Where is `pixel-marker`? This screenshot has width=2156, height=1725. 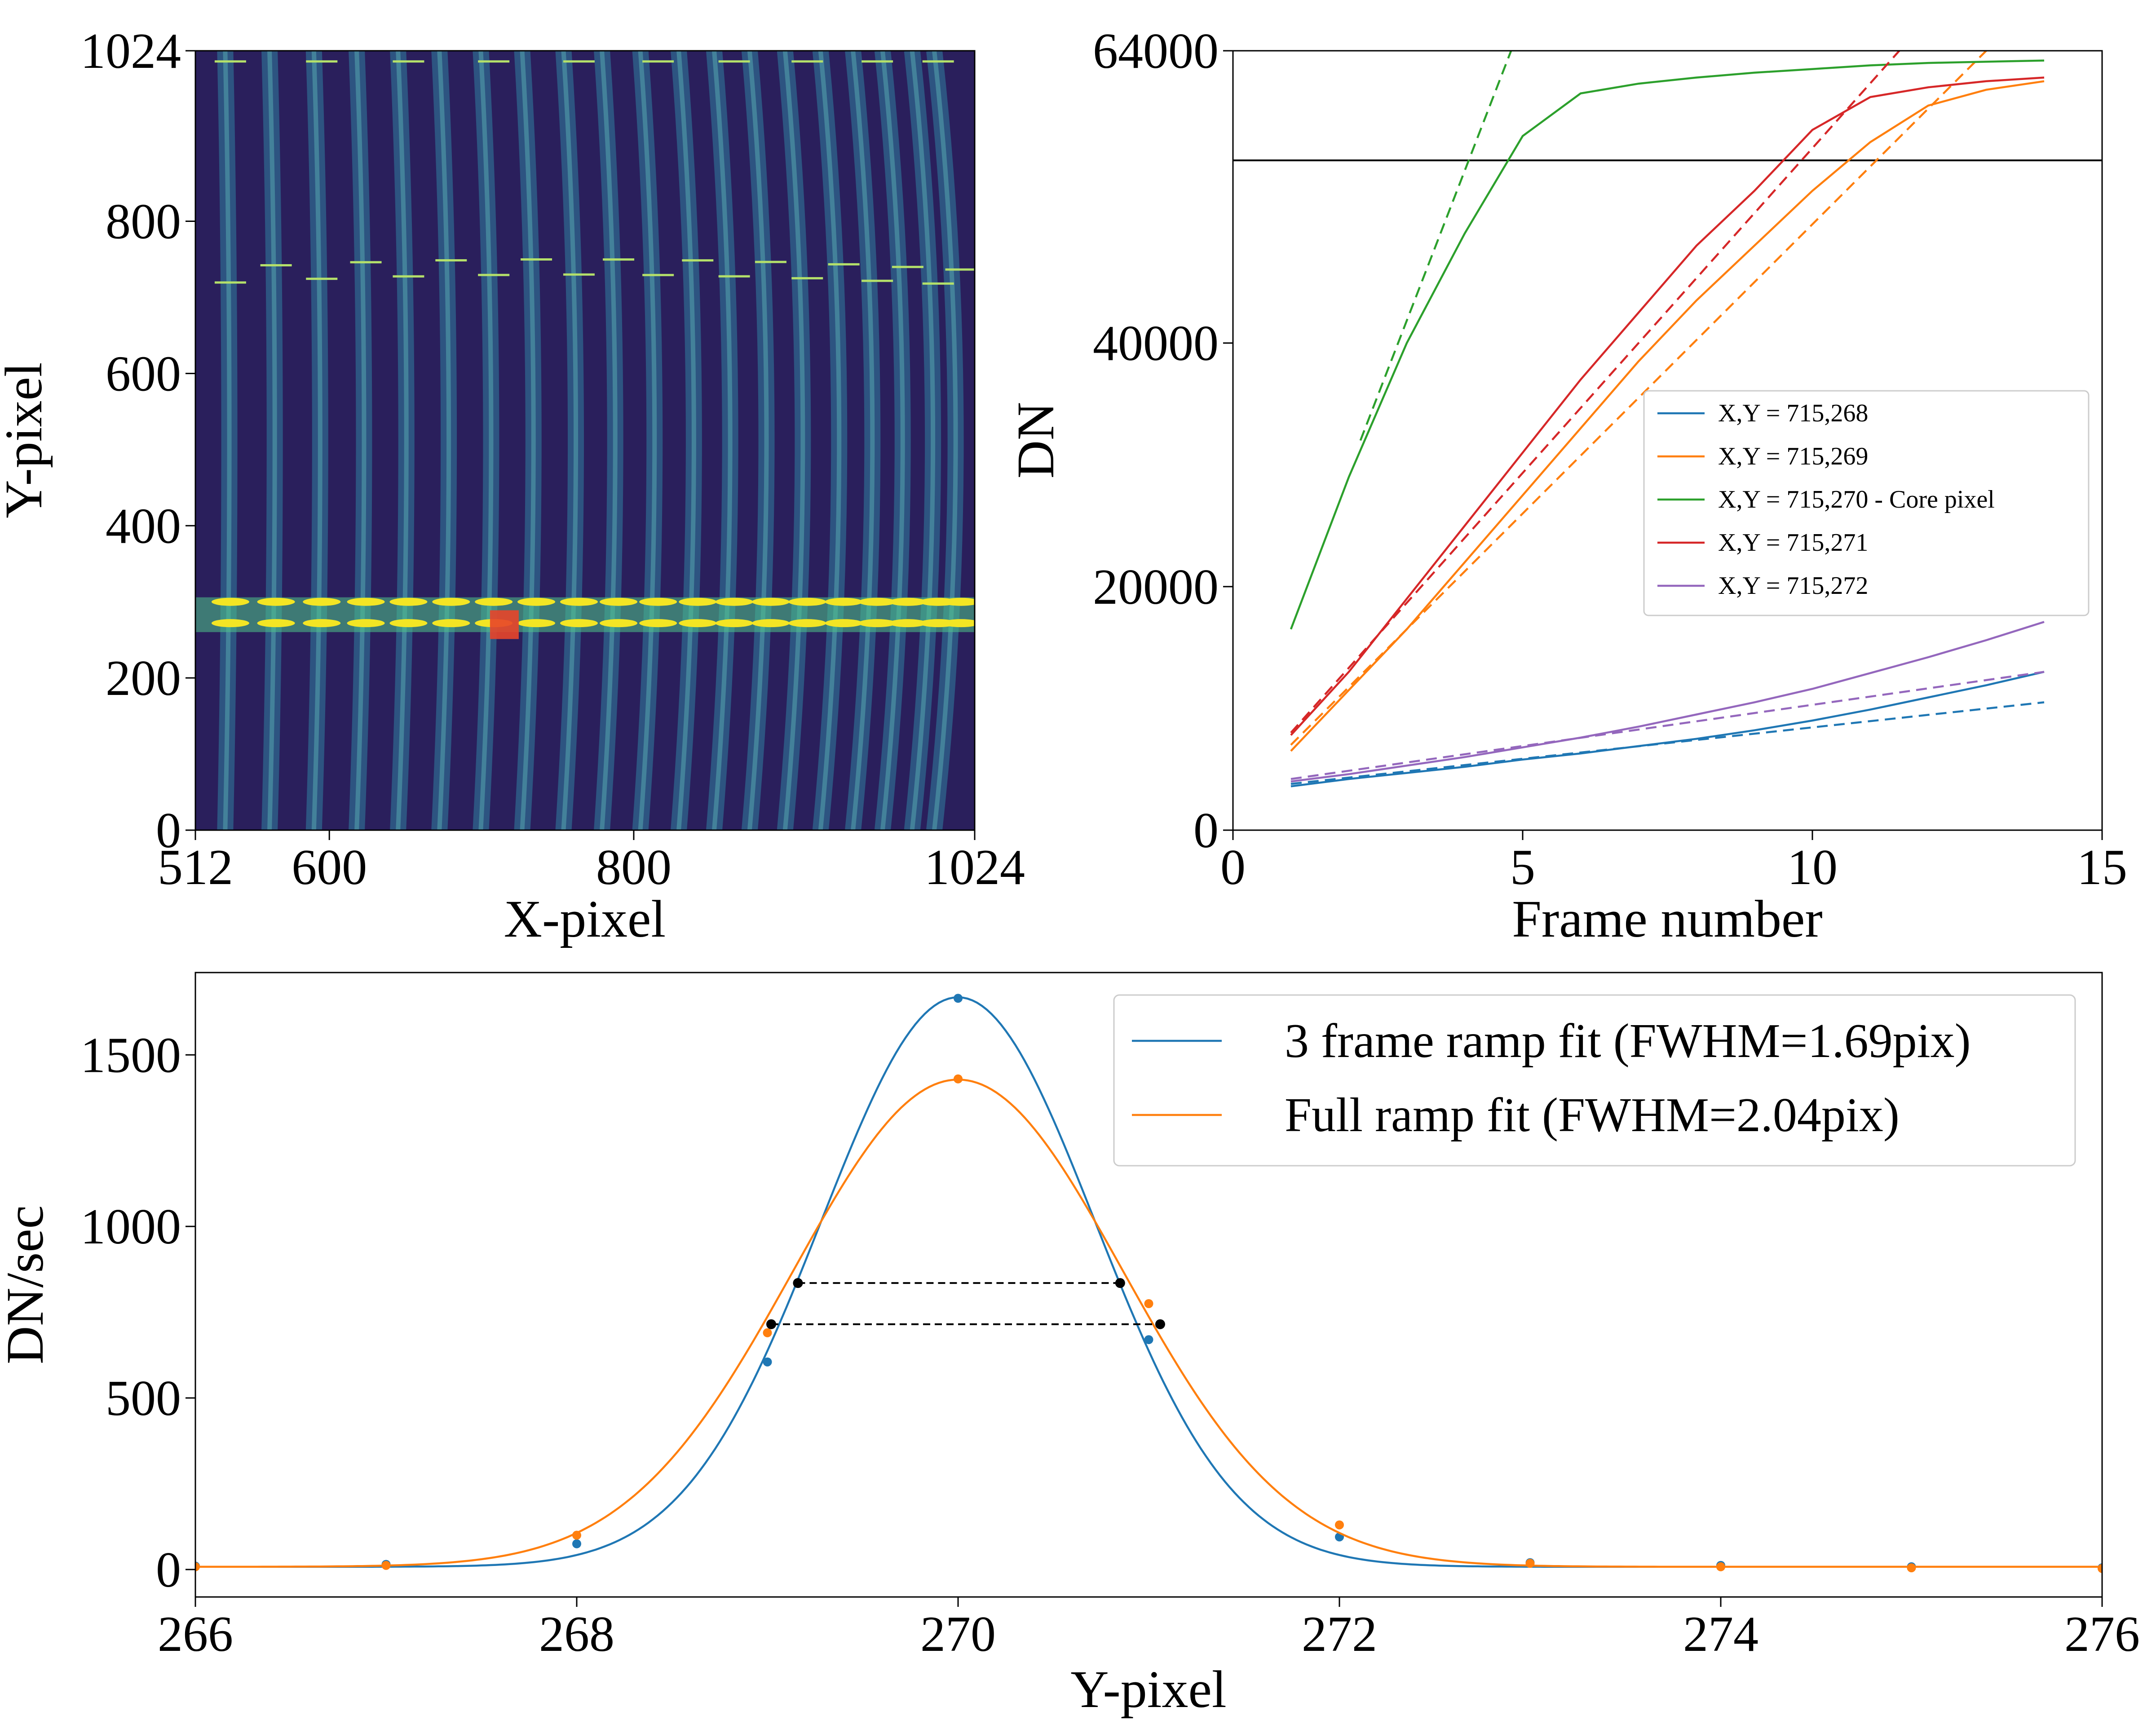
pixel-marker is located at coordinates (504, 624).